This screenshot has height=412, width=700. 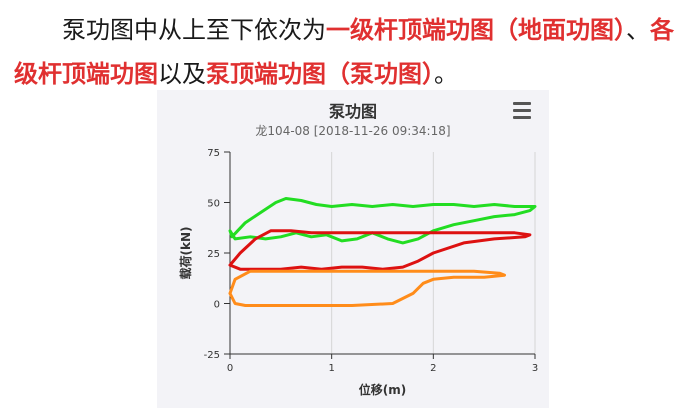 I want to click on caption-highlight-pump: 泵顶端功图（泵功图）, so click(x=320, y=74).